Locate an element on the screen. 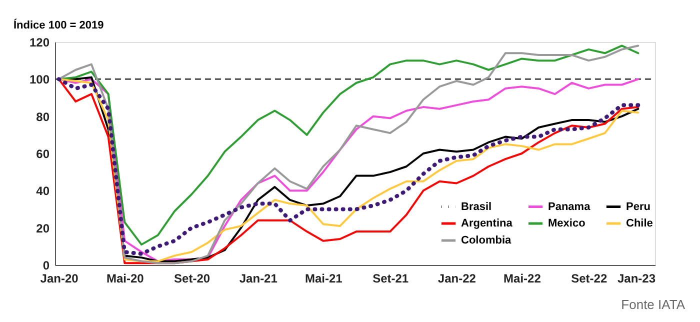 This screenshot has height=322, width=700. x-tick-label: Jan-20 is located at coordinates (59, 279).